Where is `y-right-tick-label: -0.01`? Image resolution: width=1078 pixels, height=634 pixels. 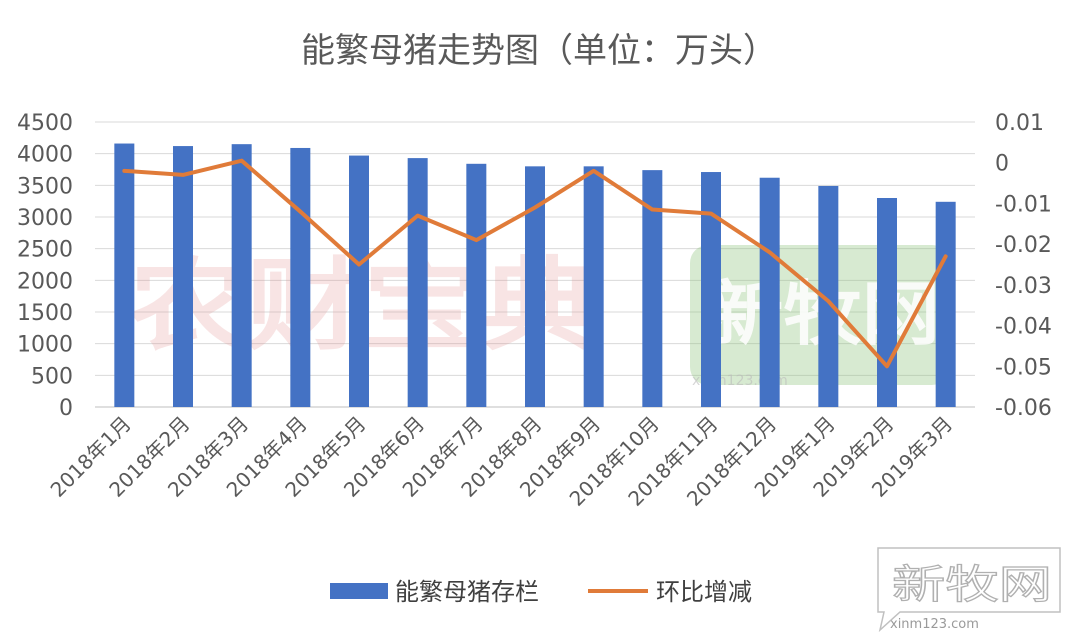 y-right-tick-label: -0.01 is located at coordinates (1023, 204).